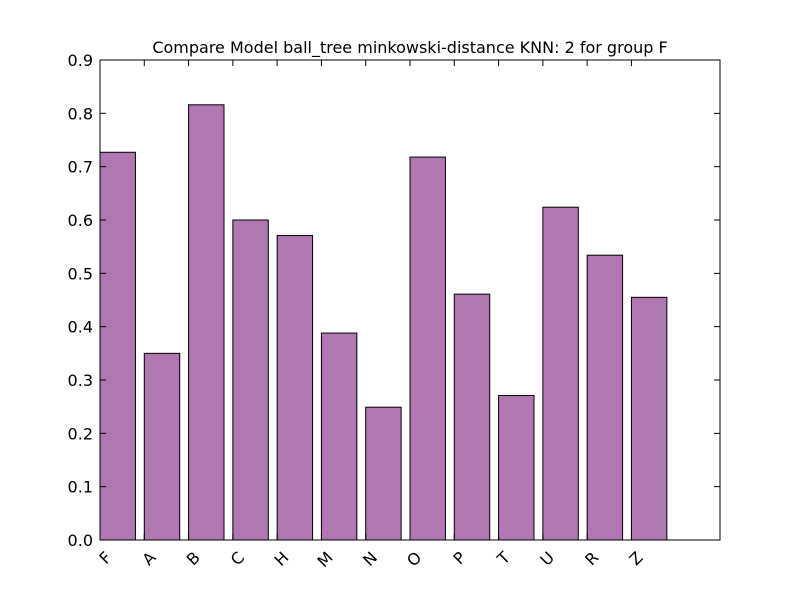  I want to click on bar-P, so click(472, 417).